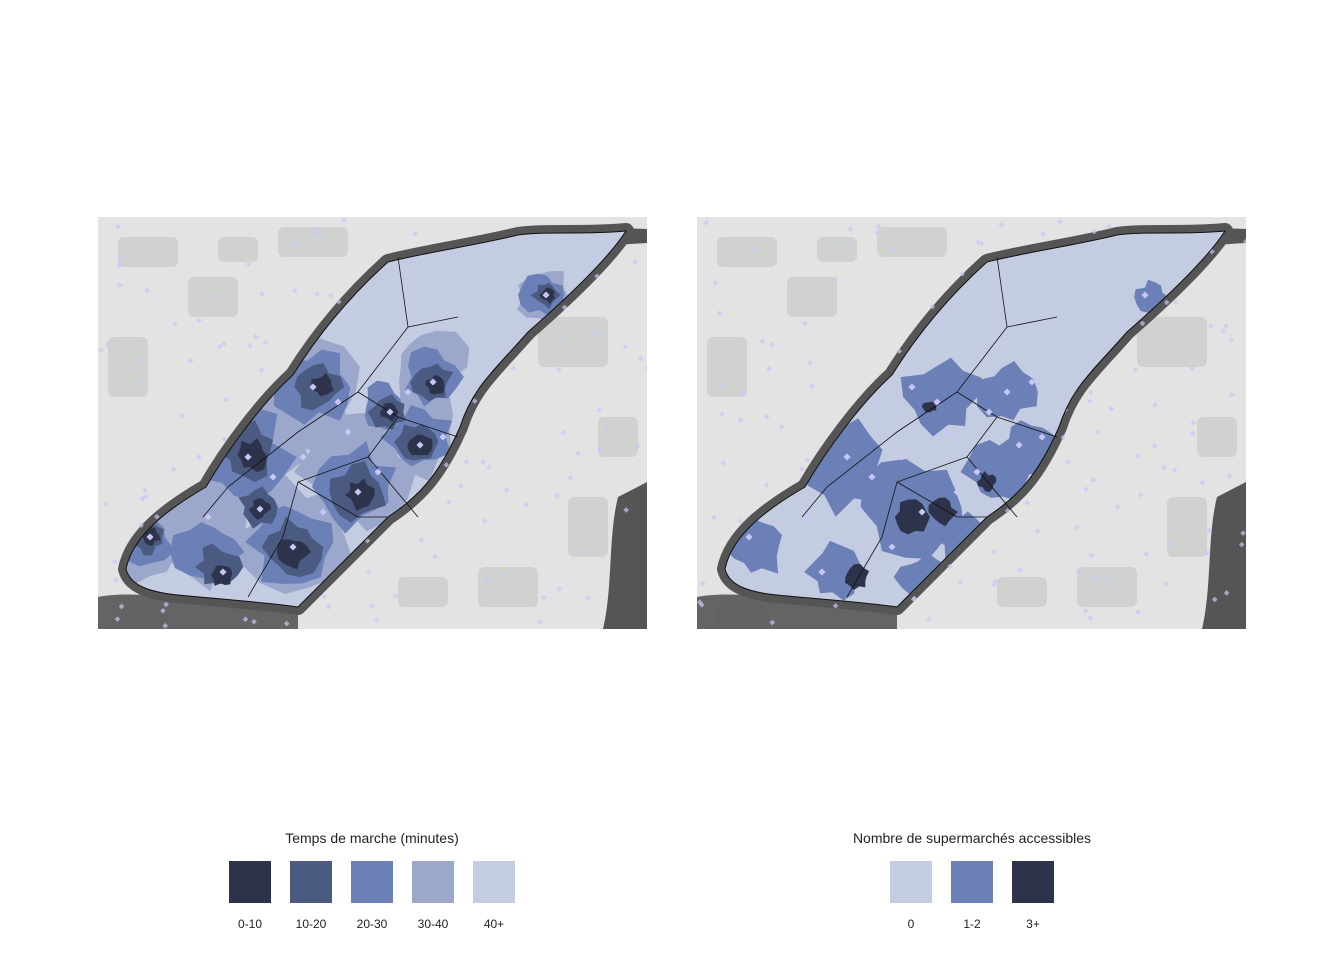 This screenshot has width=1344, height=960. I want to click on river-east, so click(625, 555).